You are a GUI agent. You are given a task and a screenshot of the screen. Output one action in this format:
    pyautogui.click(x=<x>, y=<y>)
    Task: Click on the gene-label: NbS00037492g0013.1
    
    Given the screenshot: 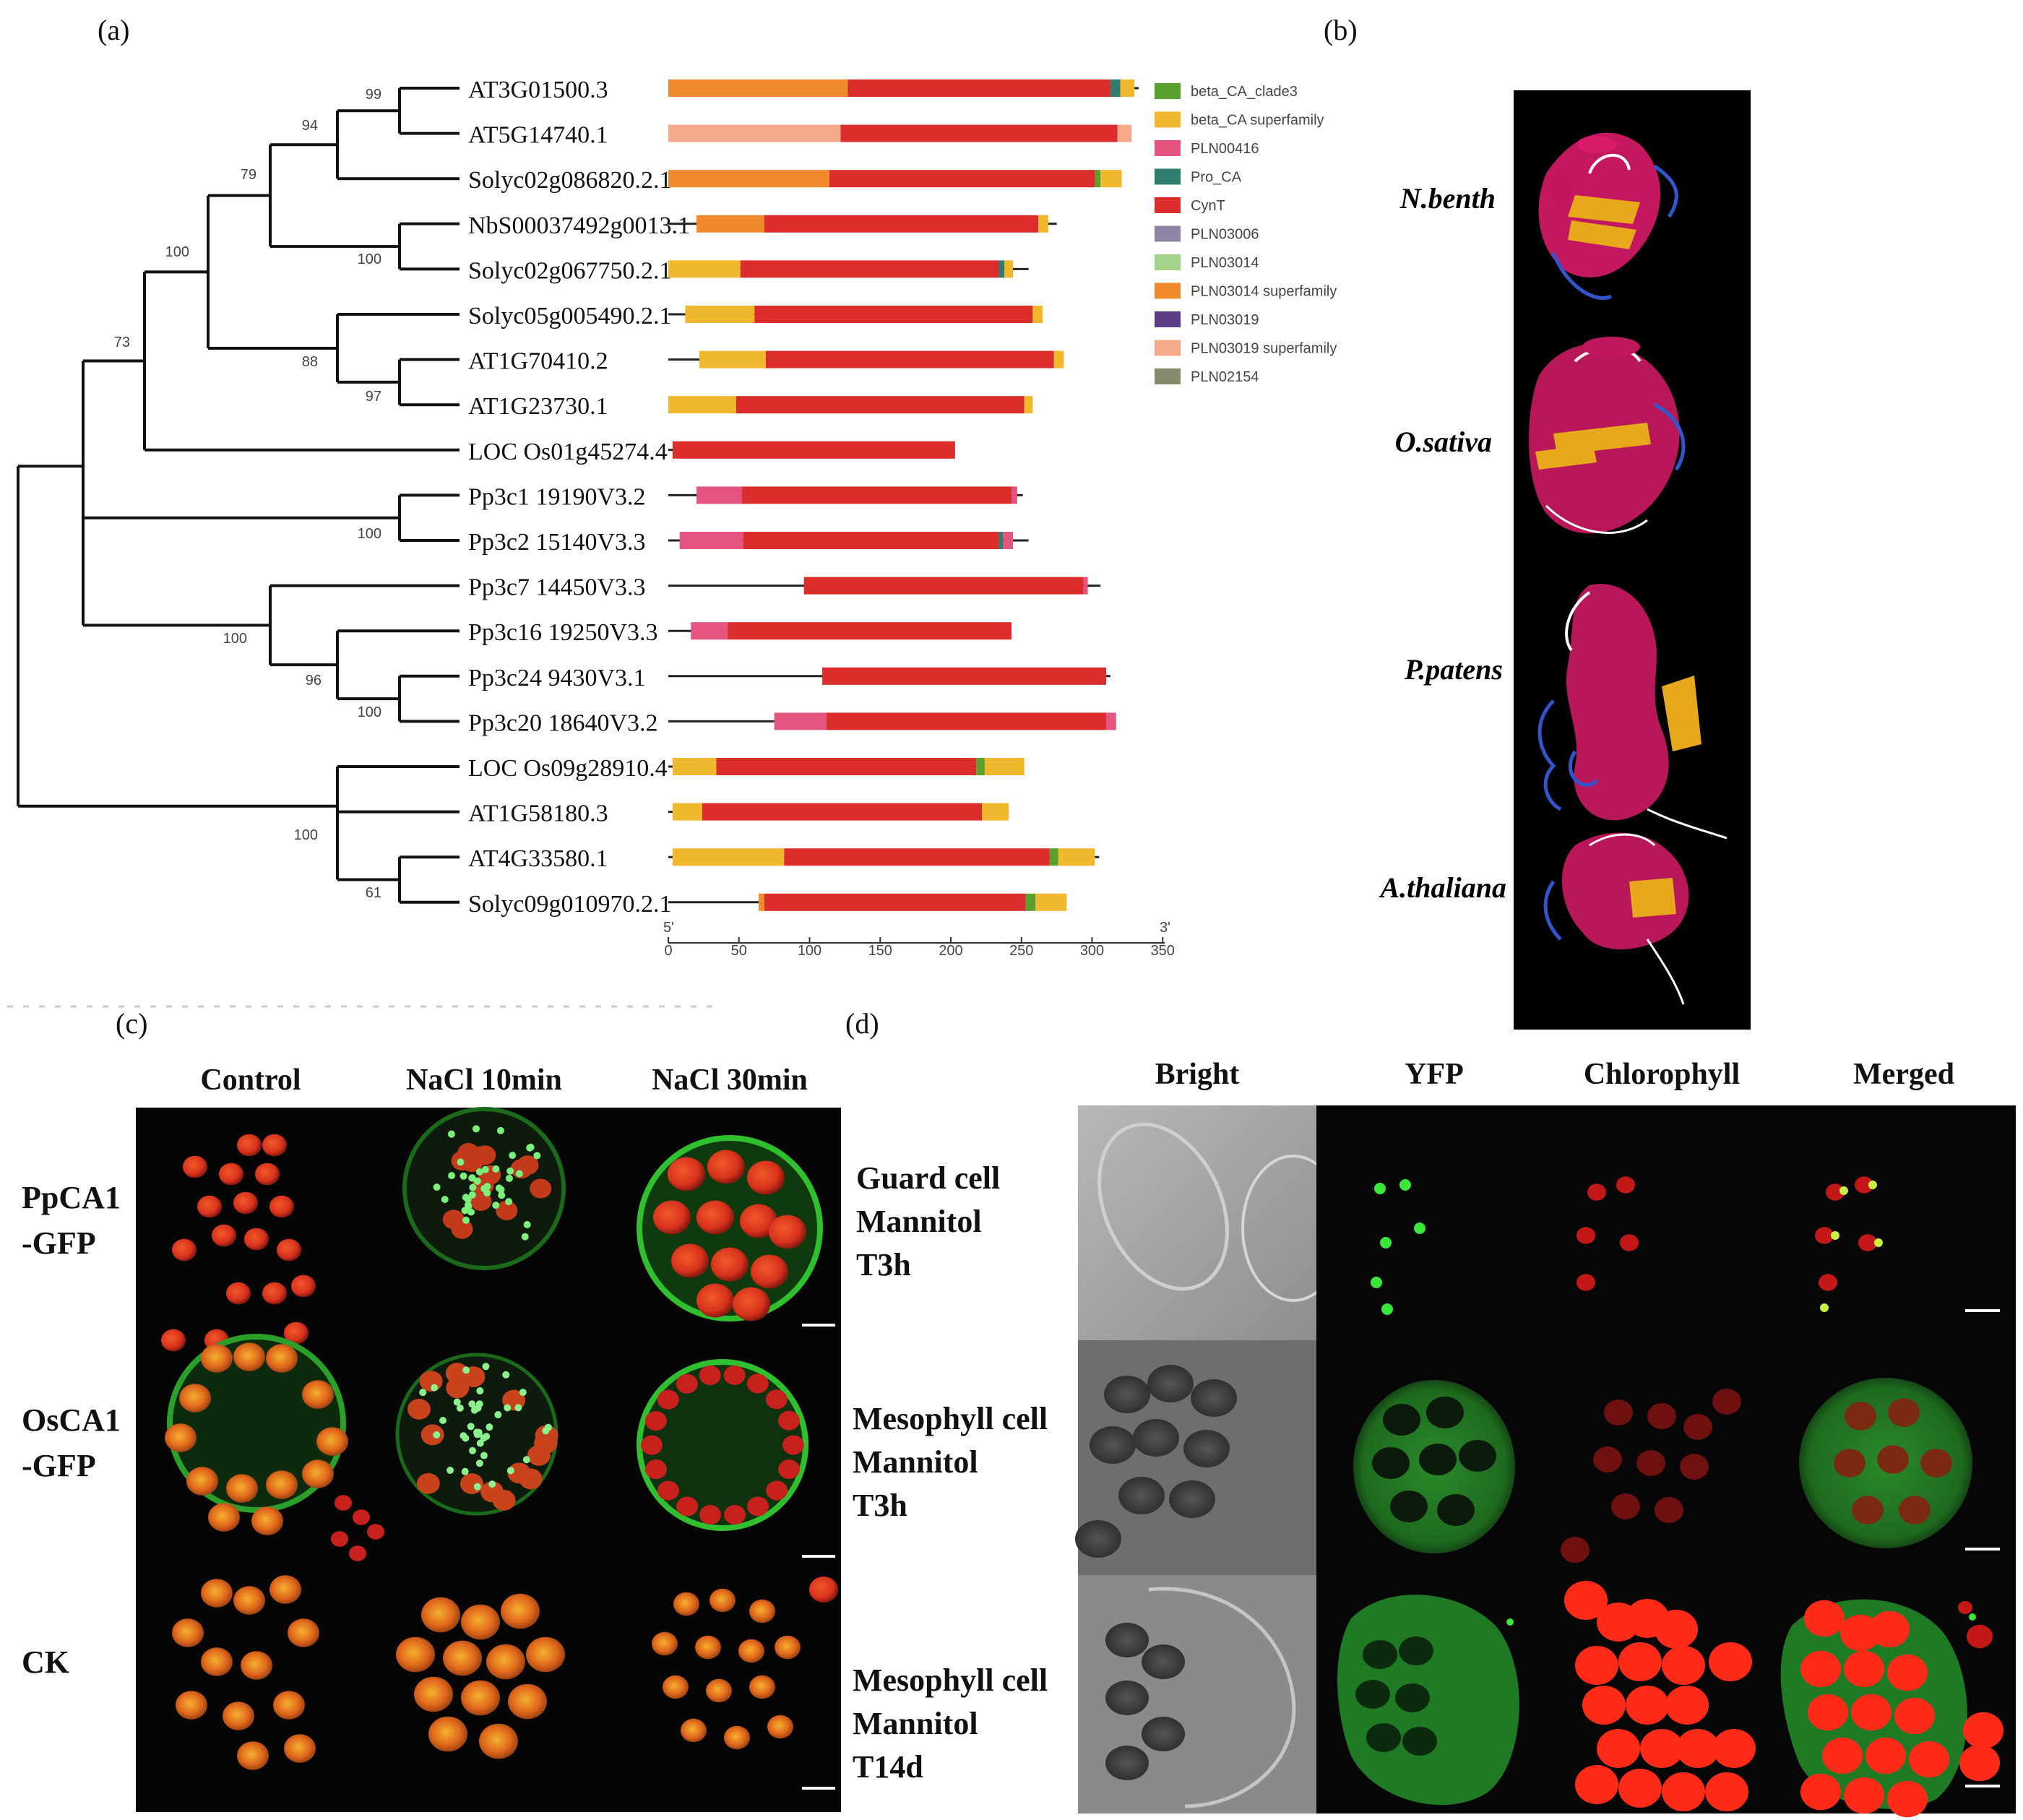 What is the action you would take?
    pyautogui.click(x=579, y=225)
    